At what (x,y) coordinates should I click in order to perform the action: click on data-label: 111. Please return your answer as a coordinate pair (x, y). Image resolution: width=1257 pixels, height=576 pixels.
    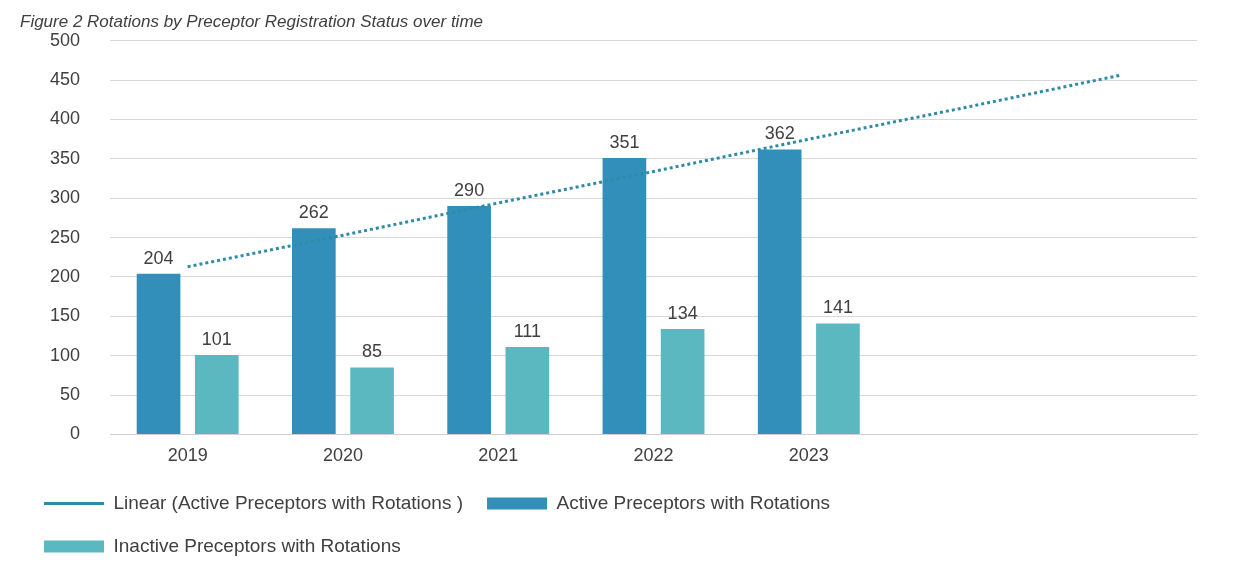
    Looking at the image, I should click on (527, 330).